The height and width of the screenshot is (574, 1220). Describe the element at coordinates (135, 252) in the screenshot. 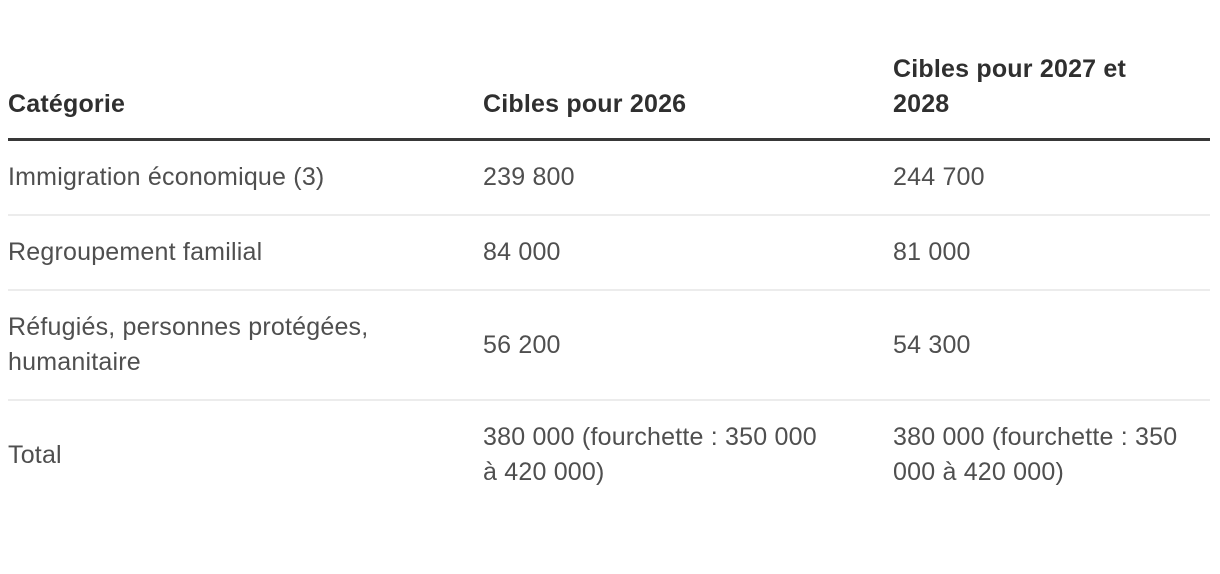

I see `cell-category: Regroupement familial` at that location.